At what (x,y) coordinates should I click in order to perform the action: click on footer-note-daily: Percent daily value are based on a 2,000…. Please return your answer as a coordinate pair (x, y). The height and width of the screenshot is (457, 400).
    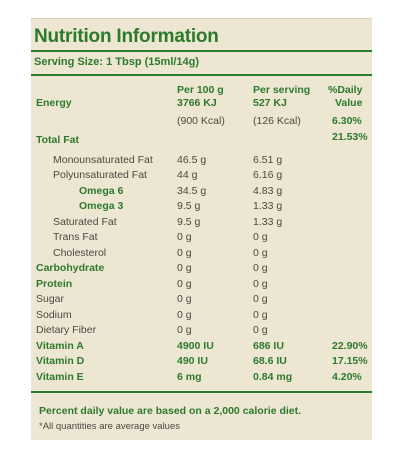
    Looking at the image, I should click on (170, 411).